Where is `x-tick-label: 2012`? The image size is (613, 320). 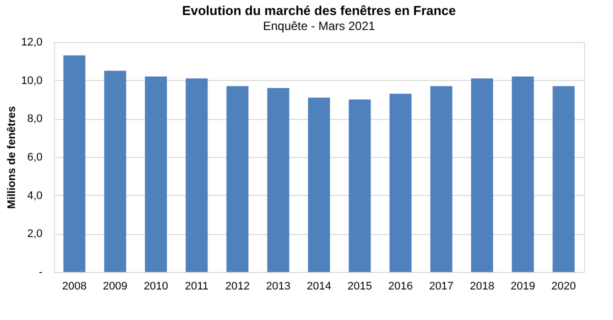
x-tick-label: 2012 is located at coordinates (237, 286).